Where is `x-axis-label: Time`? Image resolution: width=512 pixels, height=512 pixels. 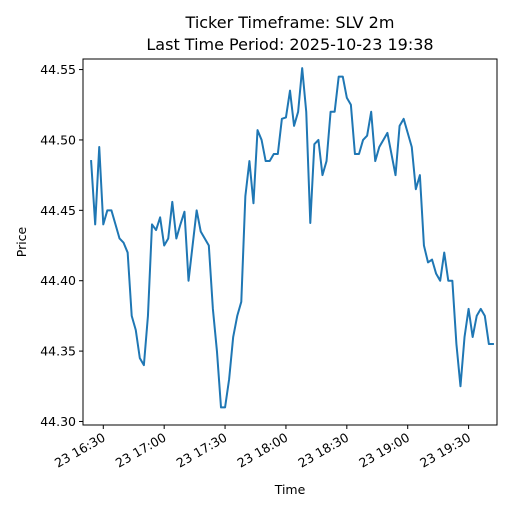 x-axis-label: Time is located at coordinates (290, 489).